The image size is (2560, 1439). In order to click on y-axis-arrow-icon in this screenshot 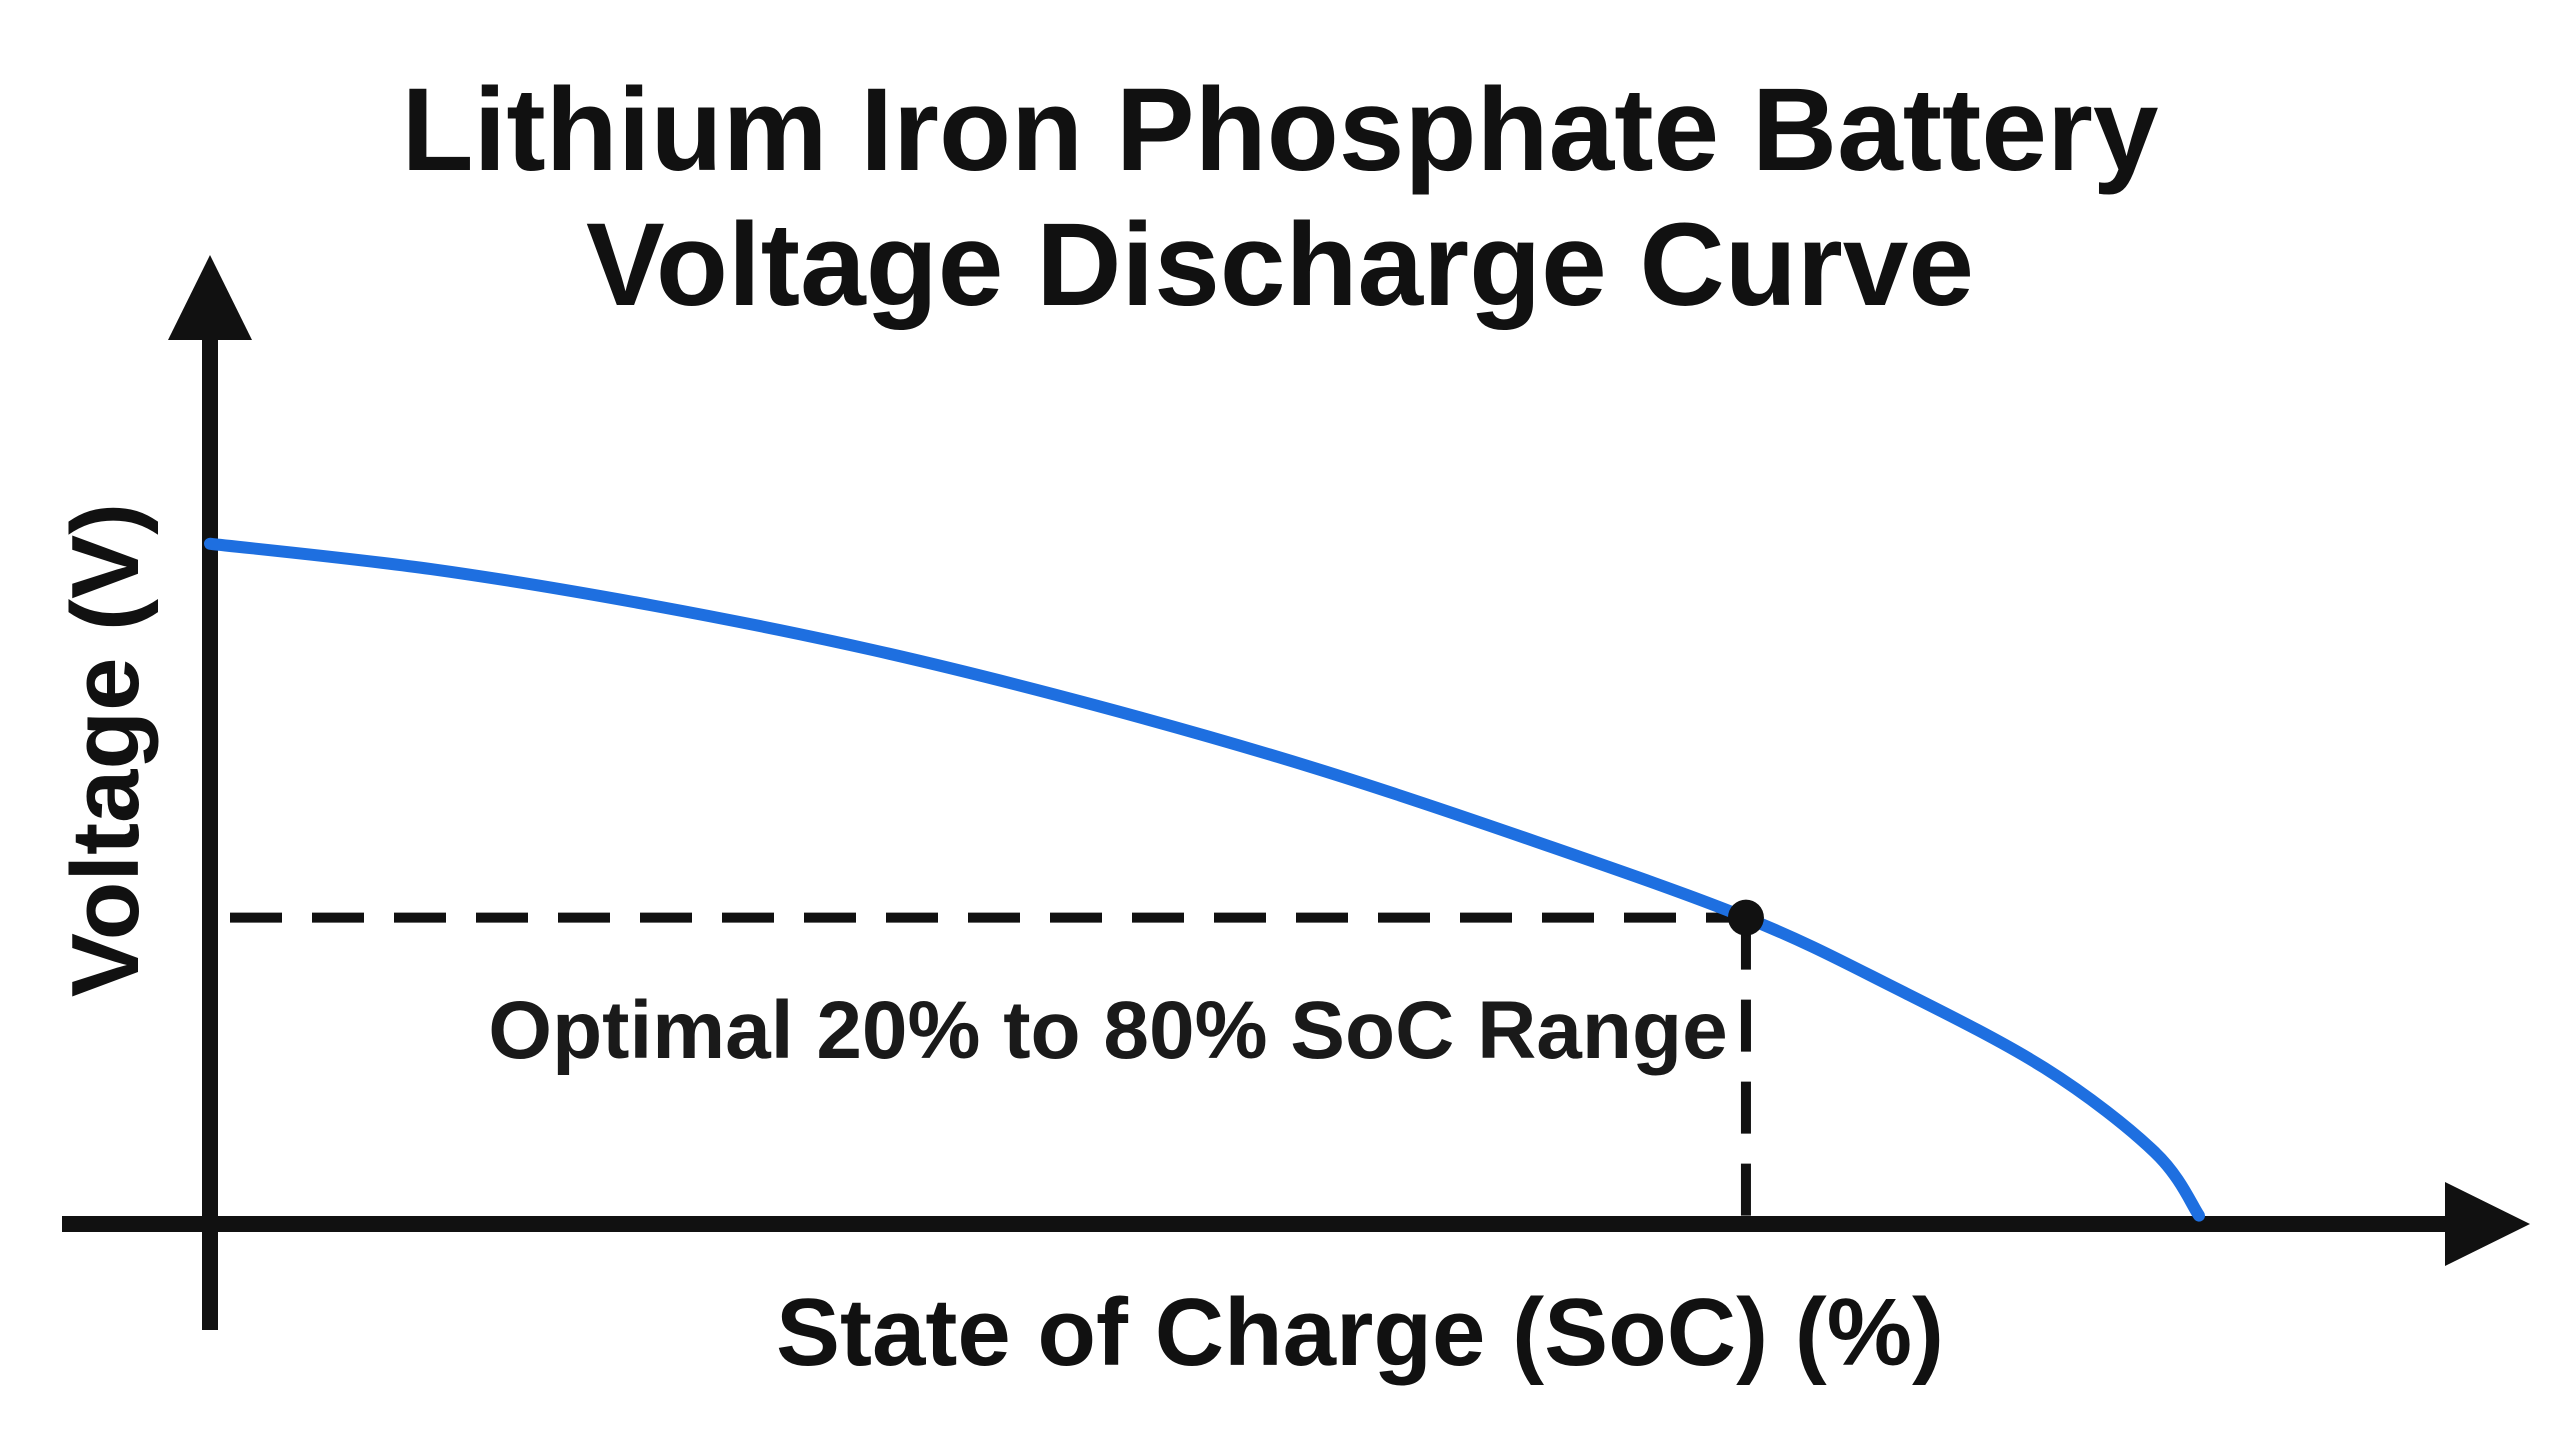, I will do `click(210, 297)`.